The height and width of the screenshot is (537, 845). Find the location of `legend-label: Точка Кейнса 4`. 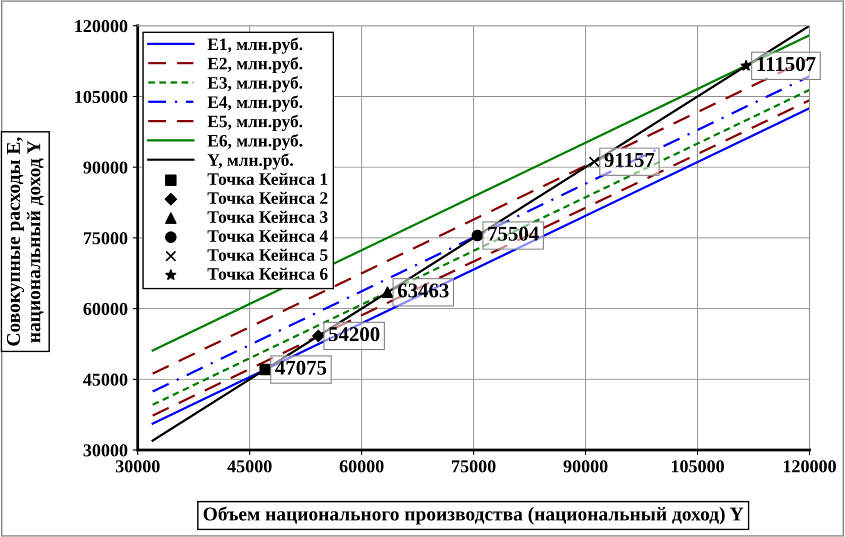

legend-label: Точка Кейнса 4 is located at coordinates (268, 236).